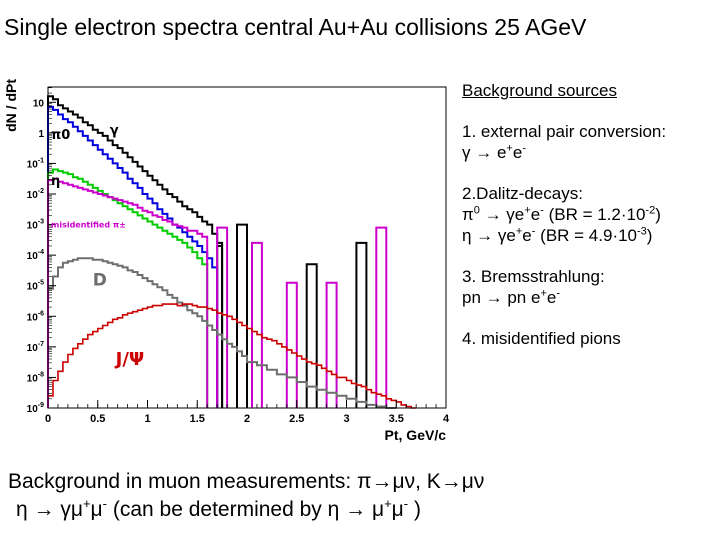 The width and height of the screenshot is (720, 540). Describe the element at coordinates (35, 316) in the screenshot. I see `y-tick-label: 10⁻⁶` at that location.